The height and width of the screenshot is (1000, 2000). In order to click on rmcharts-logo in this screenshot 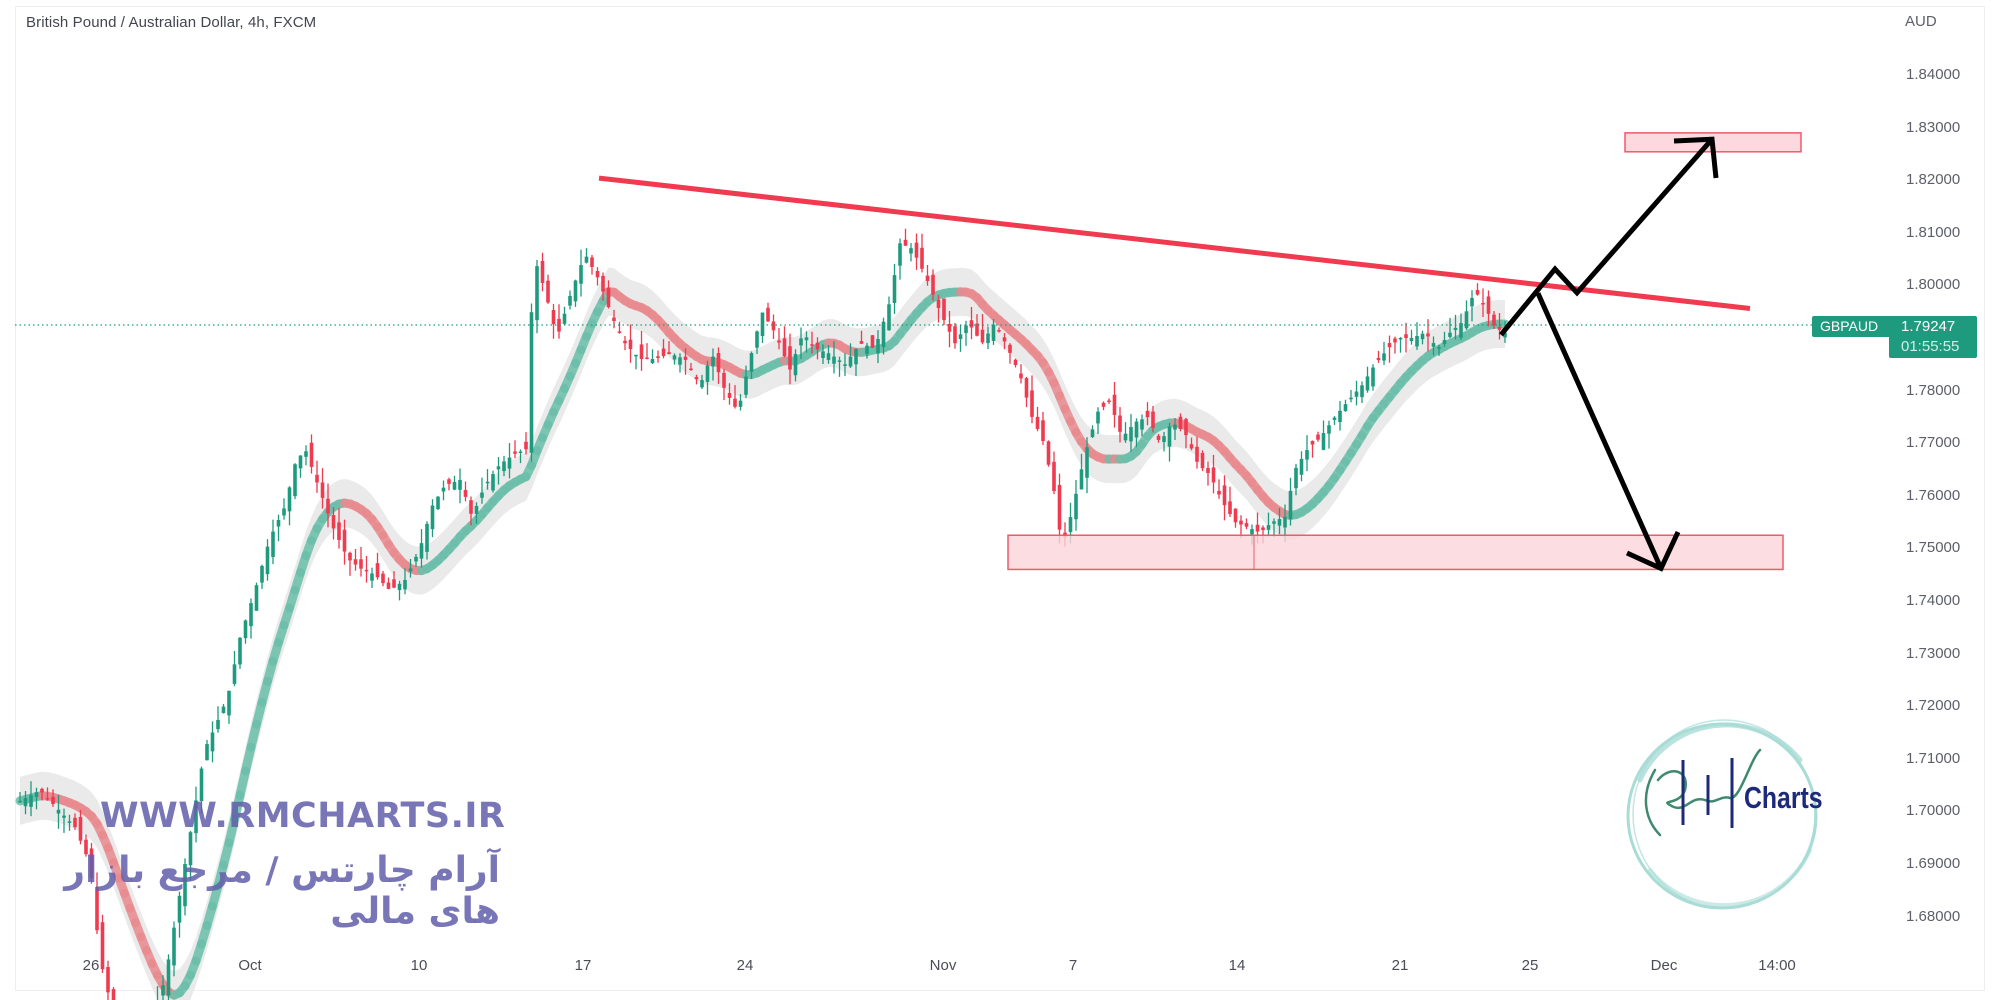, I will do `click(1722, 814)`.